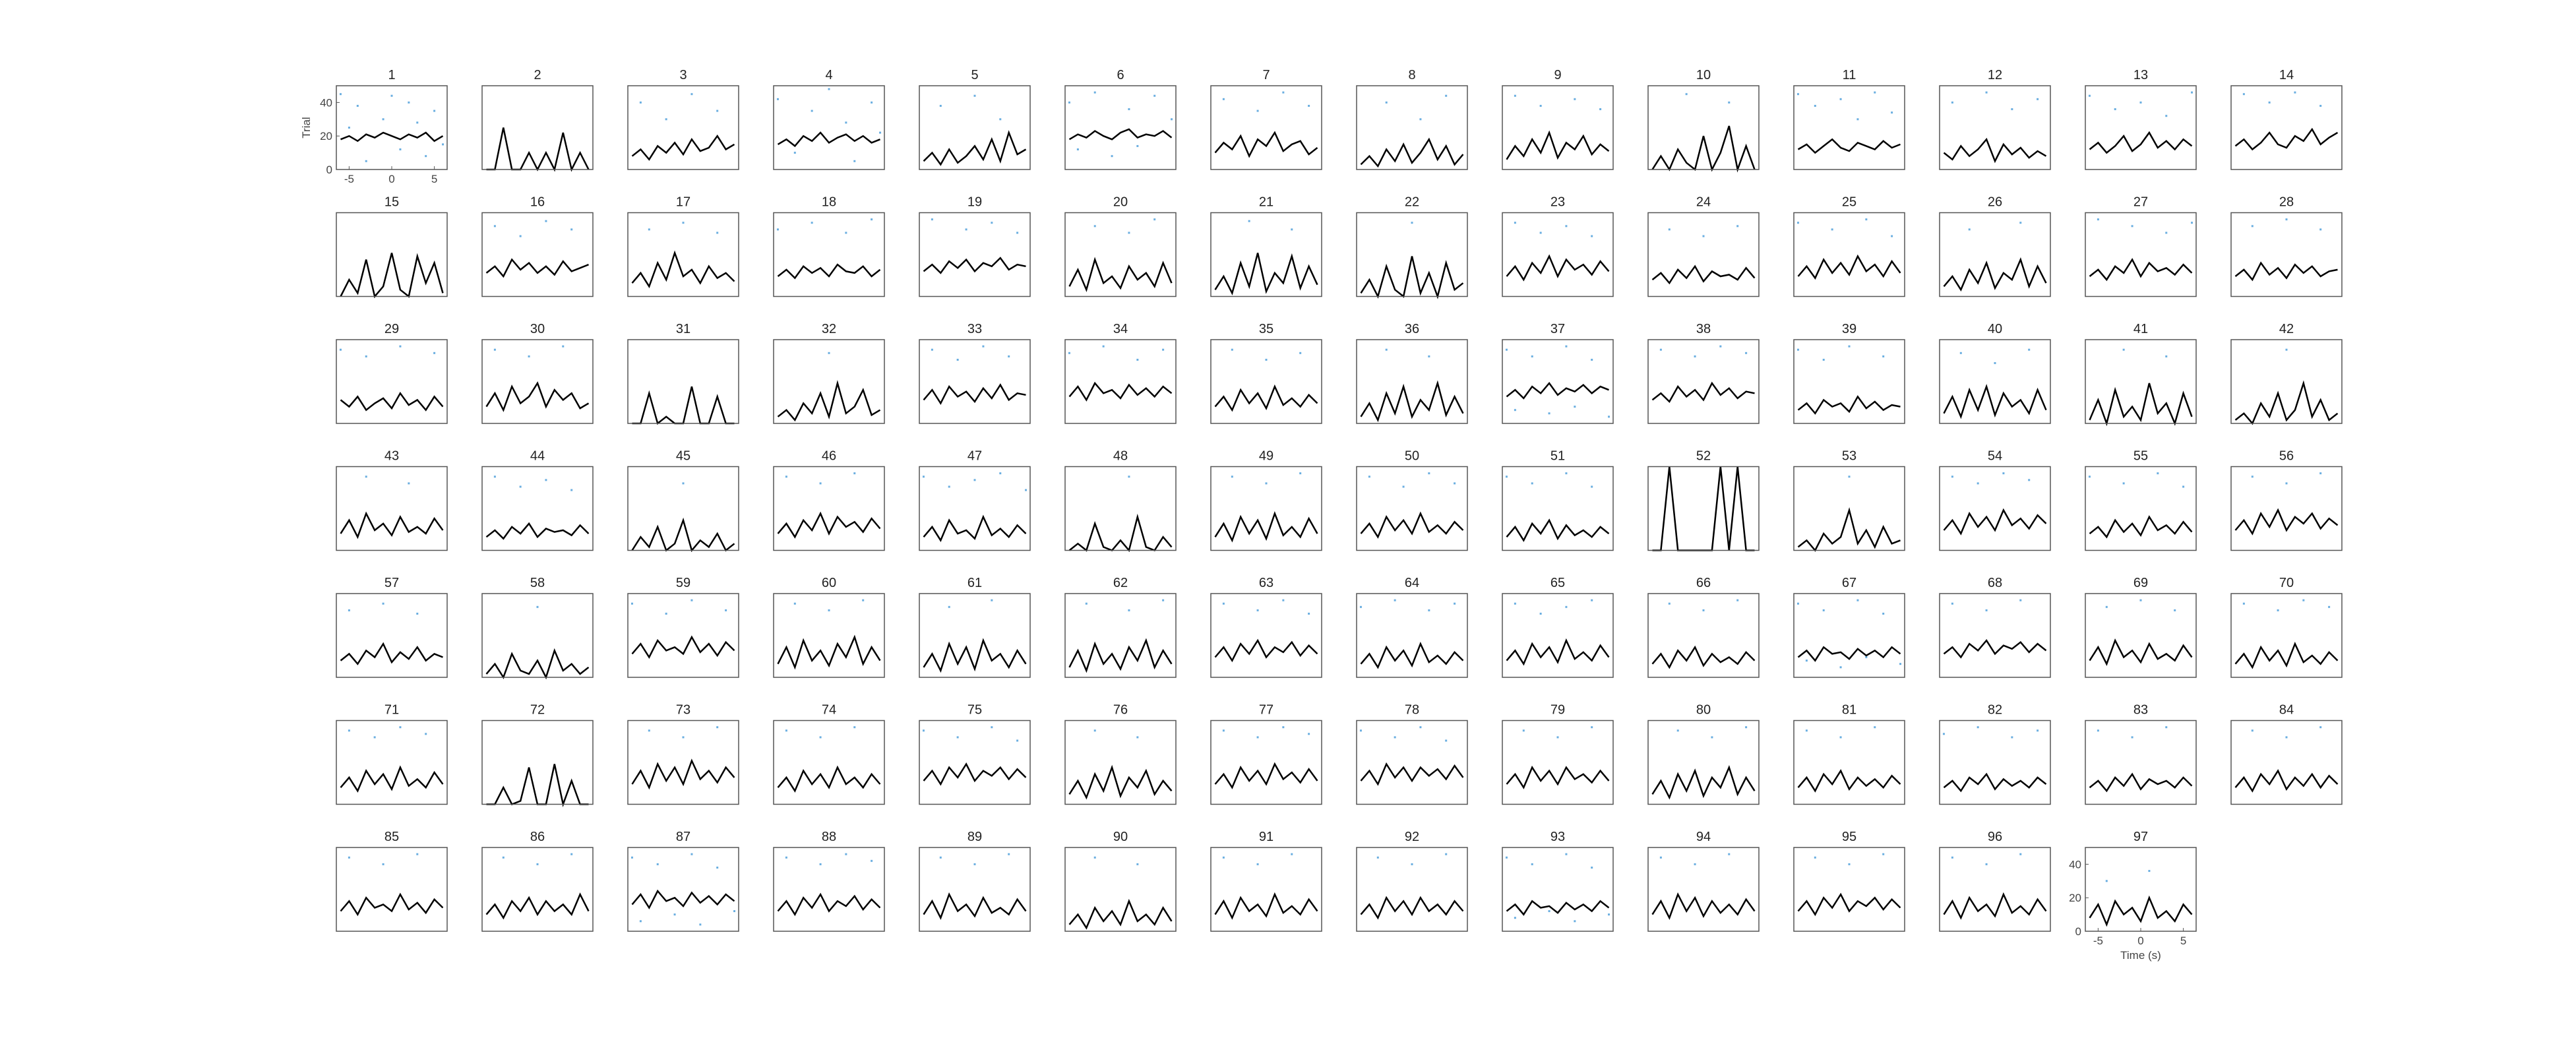 This screenshot has width=2576, height=1046. What do you see at coordinates (828, 75) in the screenshot?
I see `panel-title: 4` at bounding box center [828, 75].